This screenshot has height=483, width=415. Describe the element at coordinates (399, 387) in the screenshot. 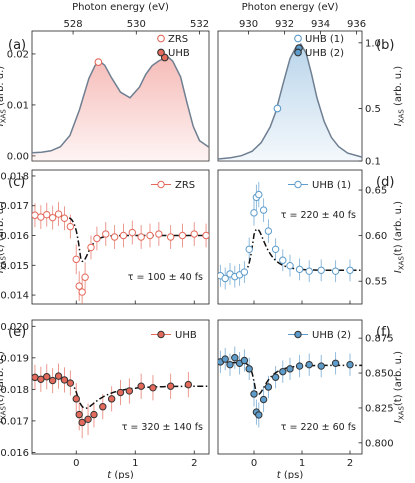

I see `y-axis-label-f-text: IXAS(t) (arb. u.)` at that location.